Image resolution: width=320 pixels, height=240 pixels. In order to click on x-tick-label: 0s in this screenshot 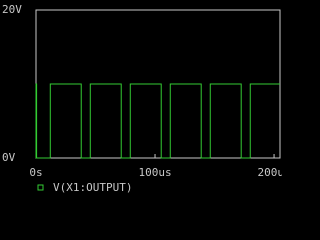, I will do `click(35, 172)`.